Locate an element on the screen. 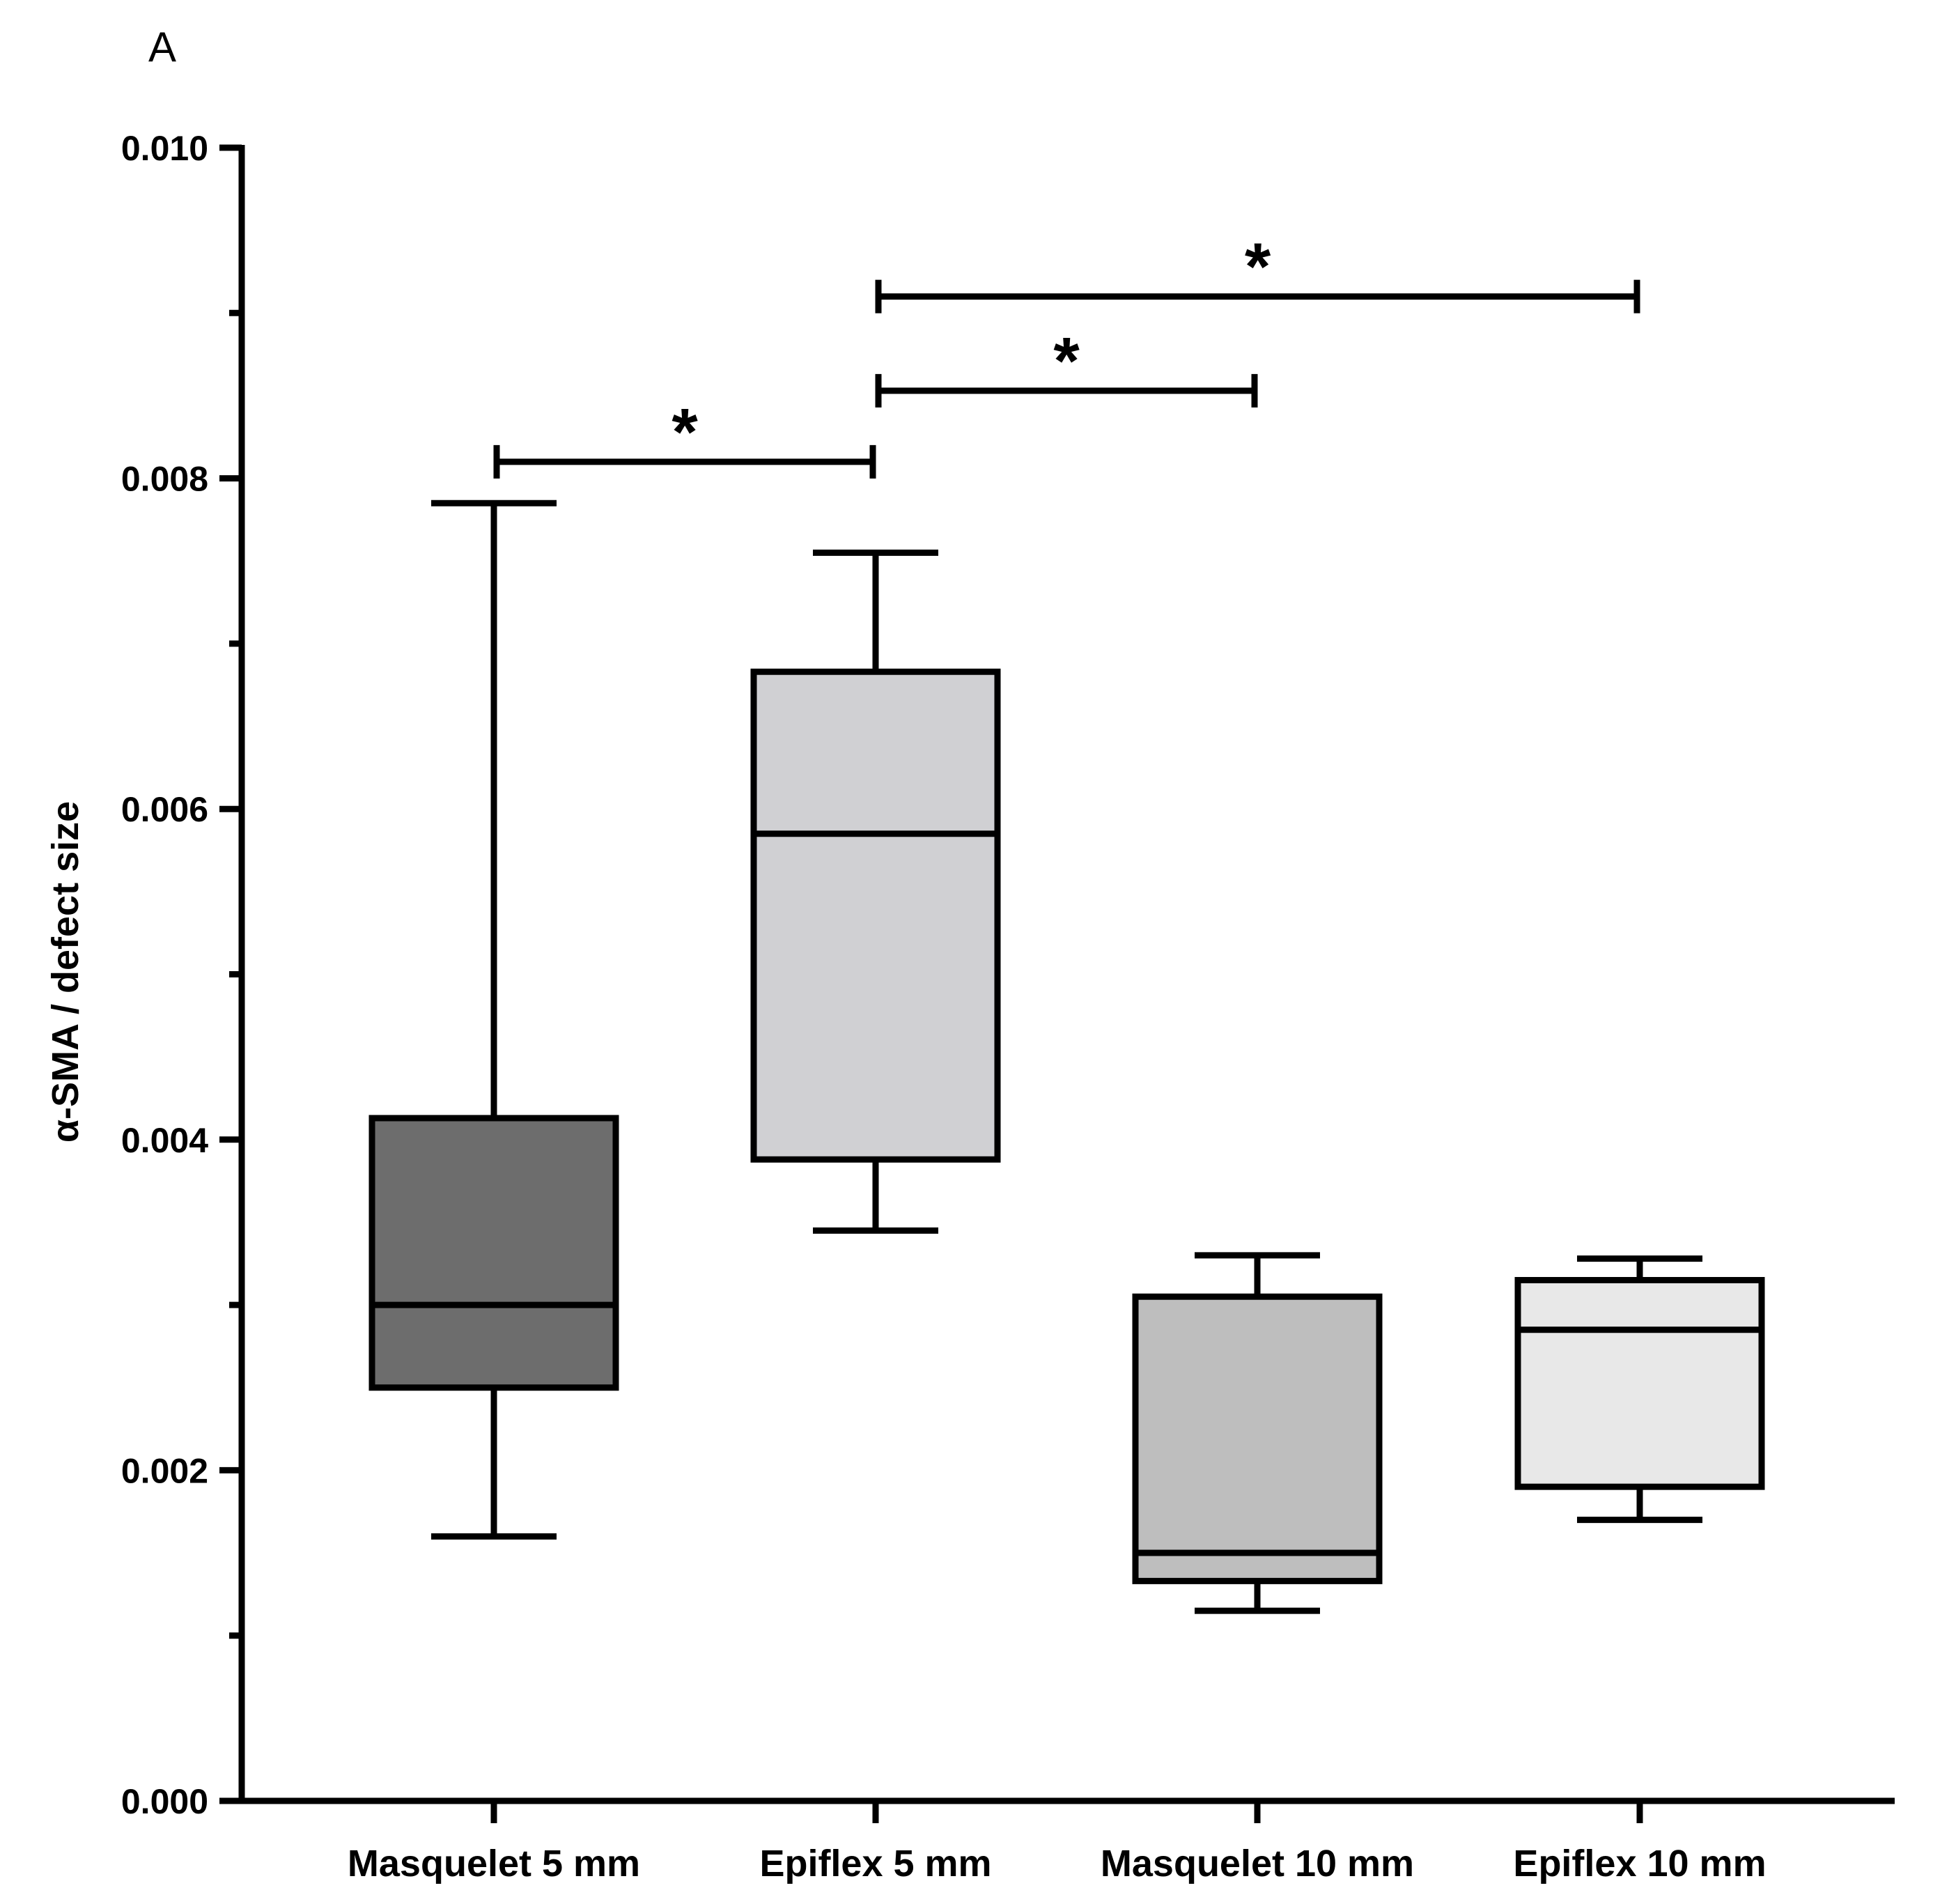 Image resolution: width=1933 pixels, height=1904 pixels. y-tick-label: 0.008 is located at coordinates (164, 479).